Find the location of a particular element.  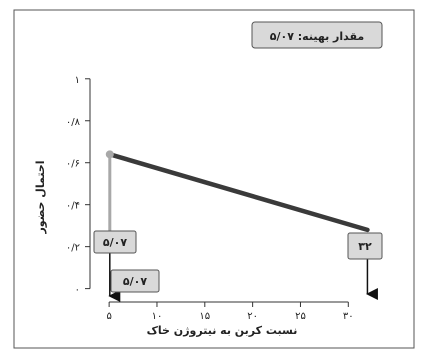

left-value-box: ۵/۰۷ is located at coordinates (115, 242).